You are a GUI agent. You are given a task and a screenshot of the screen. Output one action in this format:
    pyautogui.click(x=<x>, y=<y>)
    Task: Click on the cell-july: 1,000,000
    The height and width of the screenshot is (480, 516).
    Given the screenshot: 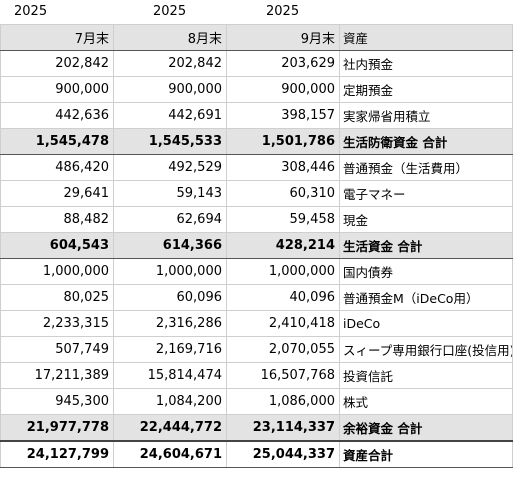 What is the action you would take?
    pyautogui.click(x=57, y=271)
    